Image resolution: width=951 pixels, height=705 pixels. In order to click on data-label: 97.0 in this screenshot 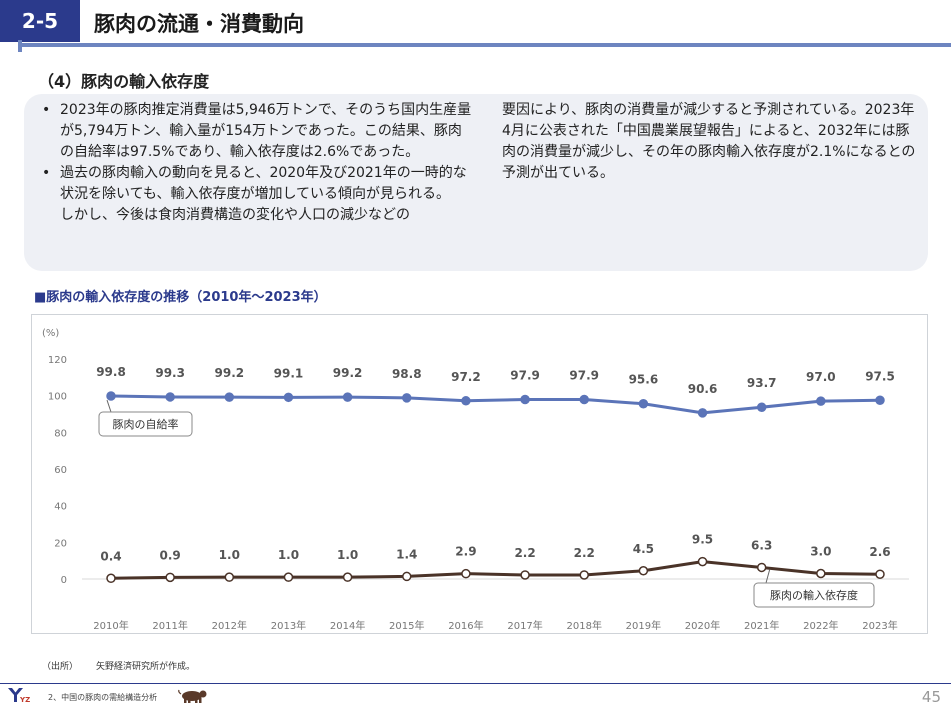, I will do `click(821, 377)`.